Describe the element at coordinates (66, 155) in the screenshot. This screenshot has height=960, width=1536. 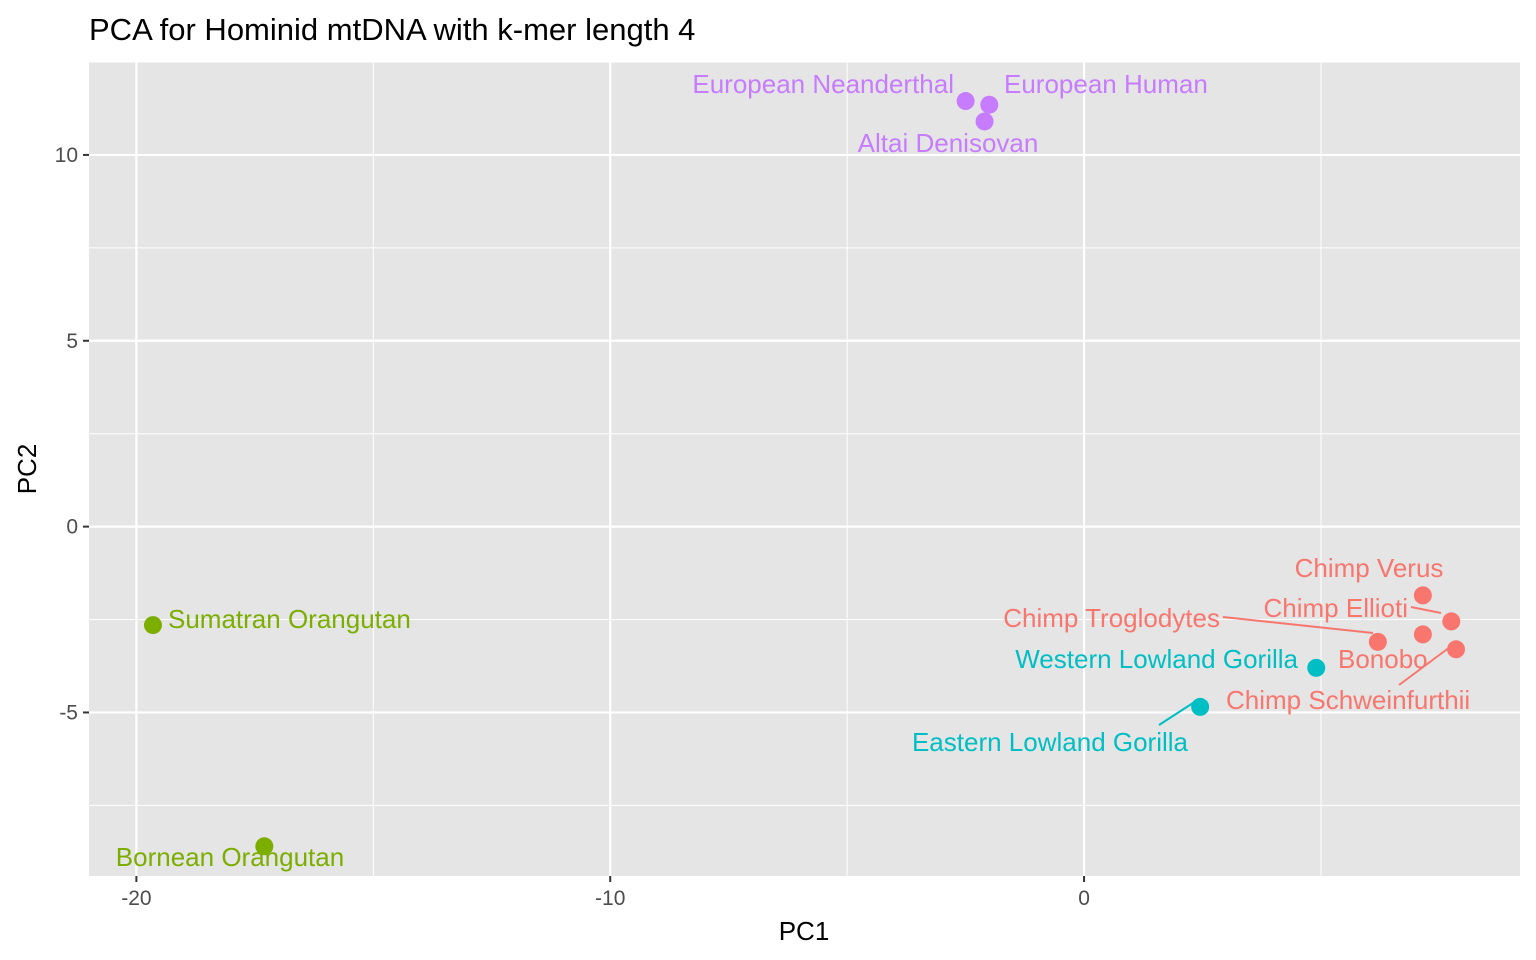
I see `y-tick-label: 10` at that location.